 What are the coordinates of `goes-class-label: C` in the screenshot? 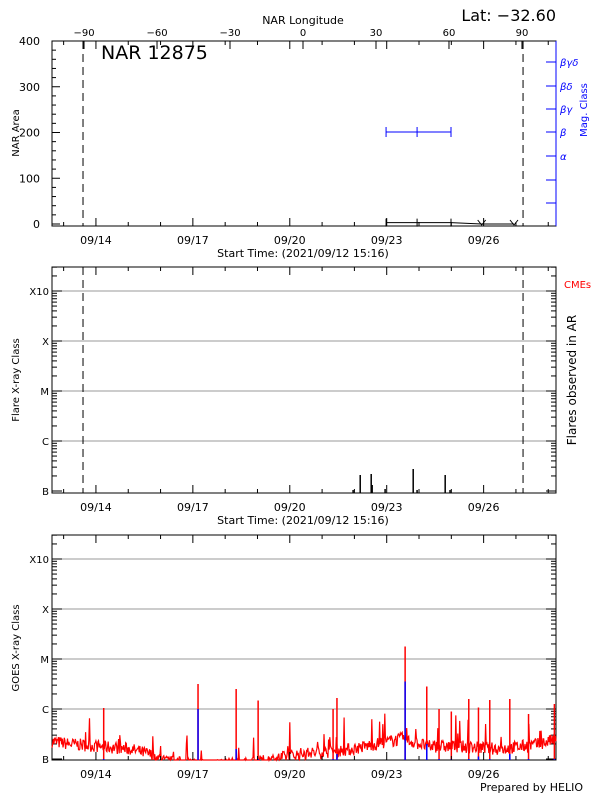 It's located at (45, 710).